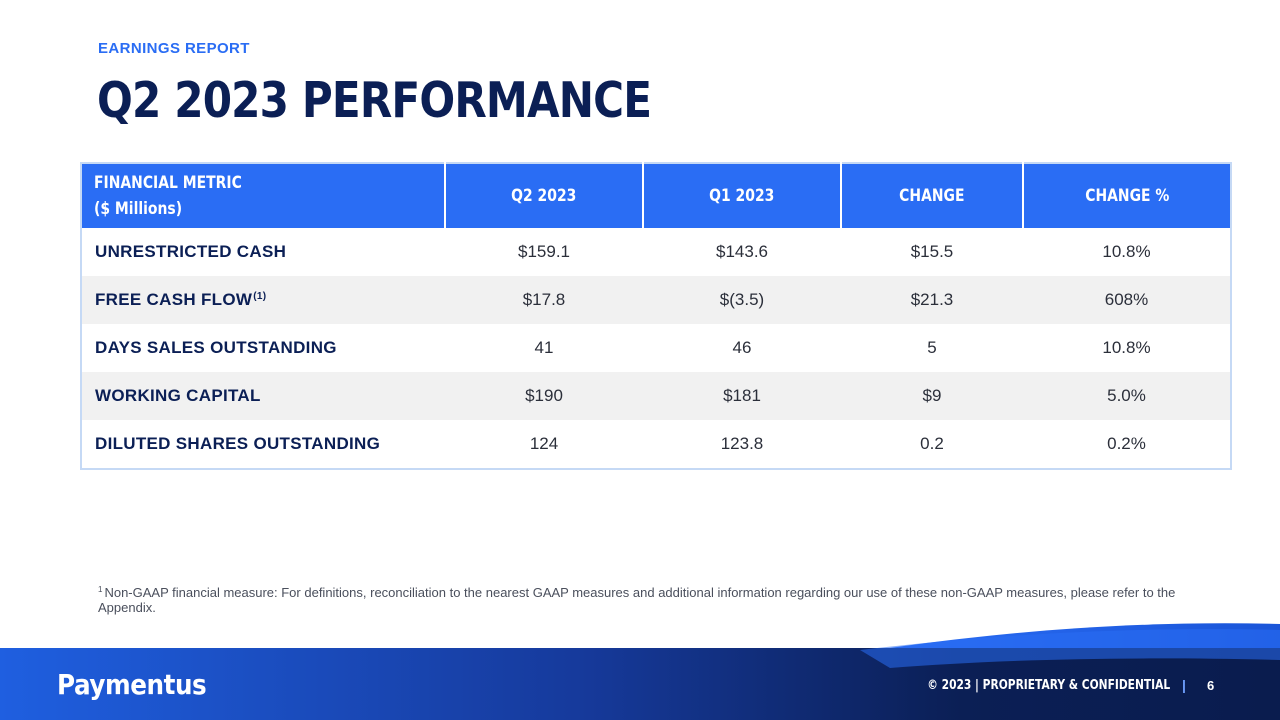 This screenshot has height=720, width=1280. What do you see at coordinates (544, 347) in the screenshot?
I see `cell-q2: 41` at bounding box center [544, 347].